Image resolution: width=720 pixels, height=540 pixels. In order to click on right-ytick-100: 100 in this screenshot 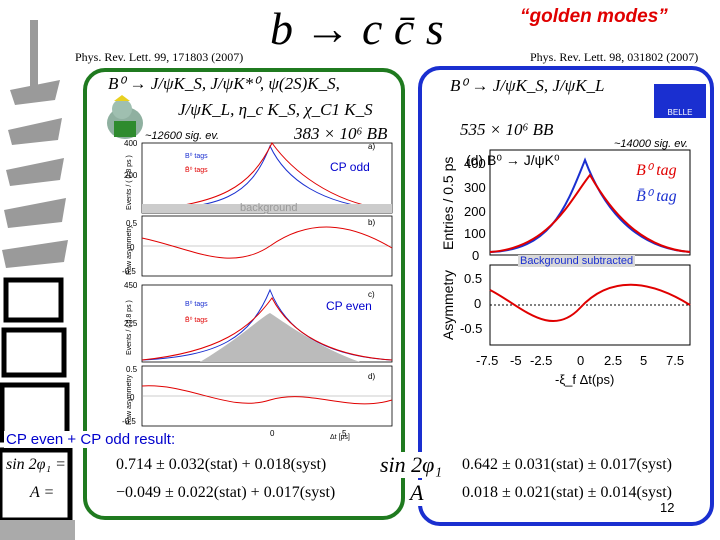, I will do `click(475, 233)`.